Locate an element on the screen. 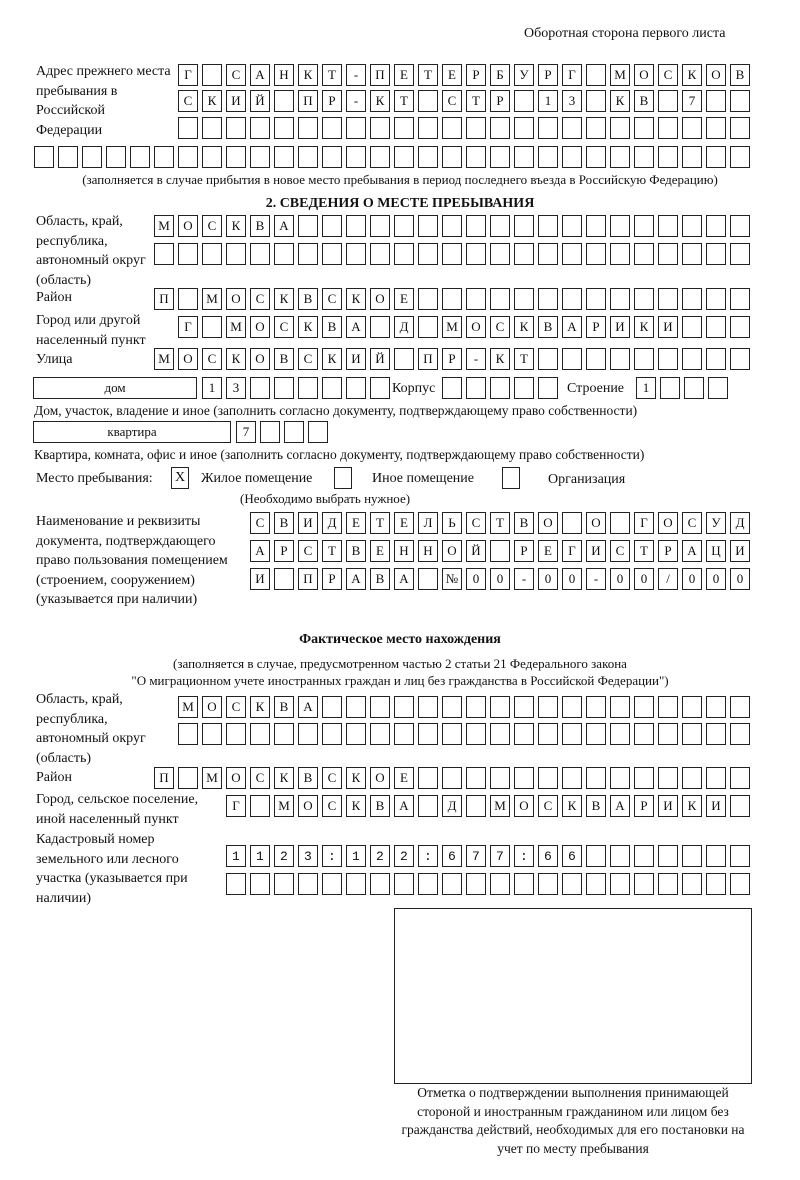  char-cell: П is located at coordinates (308, 101).